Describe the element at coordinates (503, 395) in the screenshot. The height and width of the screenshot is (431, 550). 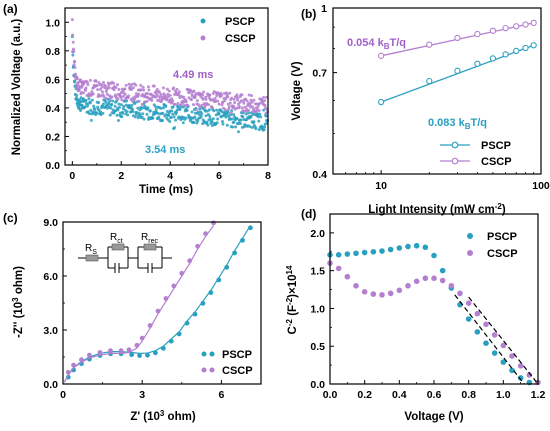
I see `x-tick-label: 1.0` at that location.